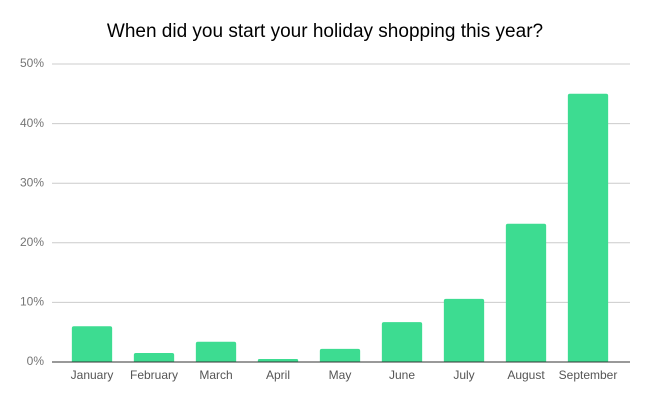 This screenshot has height=403, width=650. Describe the element at coordinates (32, 182) in the screenshot. I see `y-tick-label: 30%` at that location.